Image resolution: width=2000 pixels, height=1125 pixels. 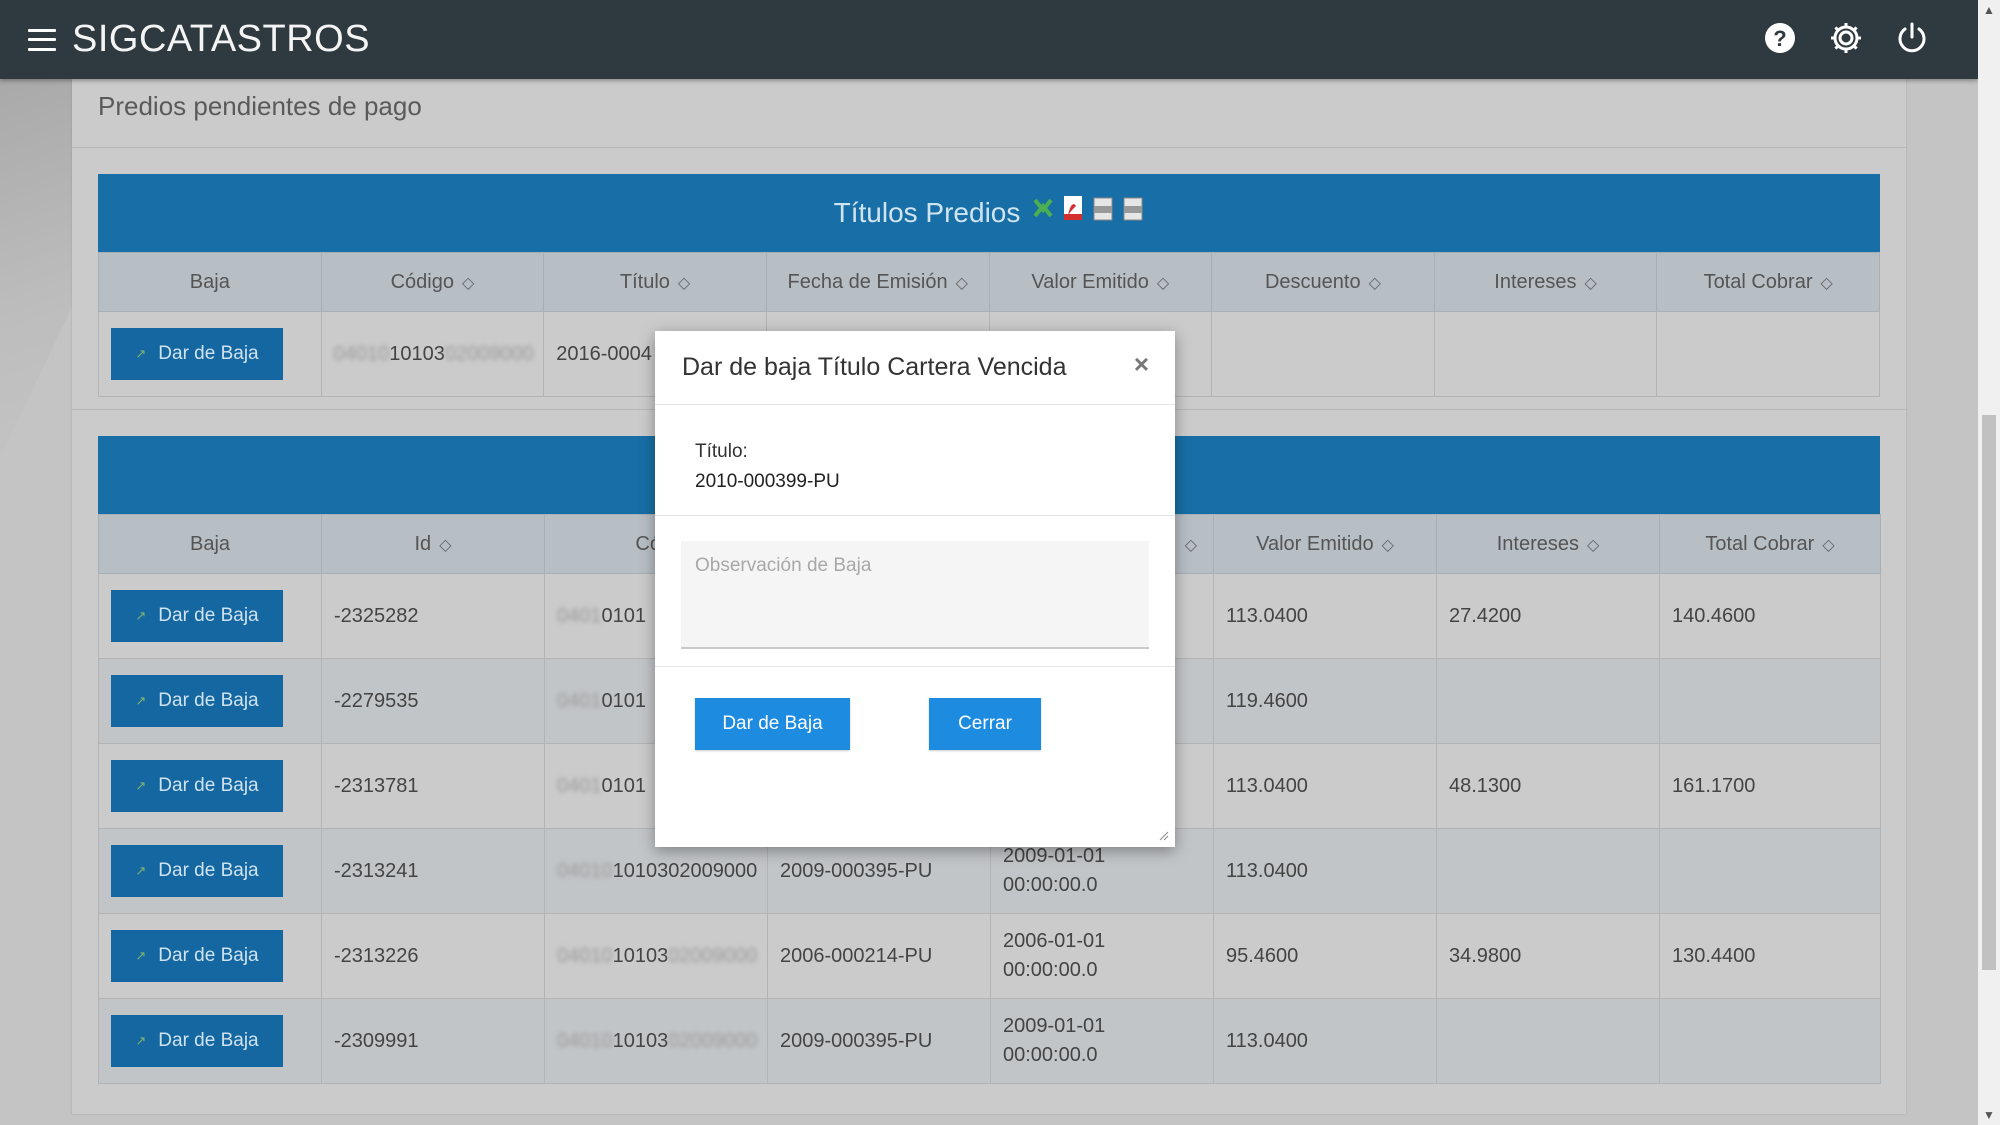 I want to click on cerrar-button: Cerrar, so click(x=985, y=724).